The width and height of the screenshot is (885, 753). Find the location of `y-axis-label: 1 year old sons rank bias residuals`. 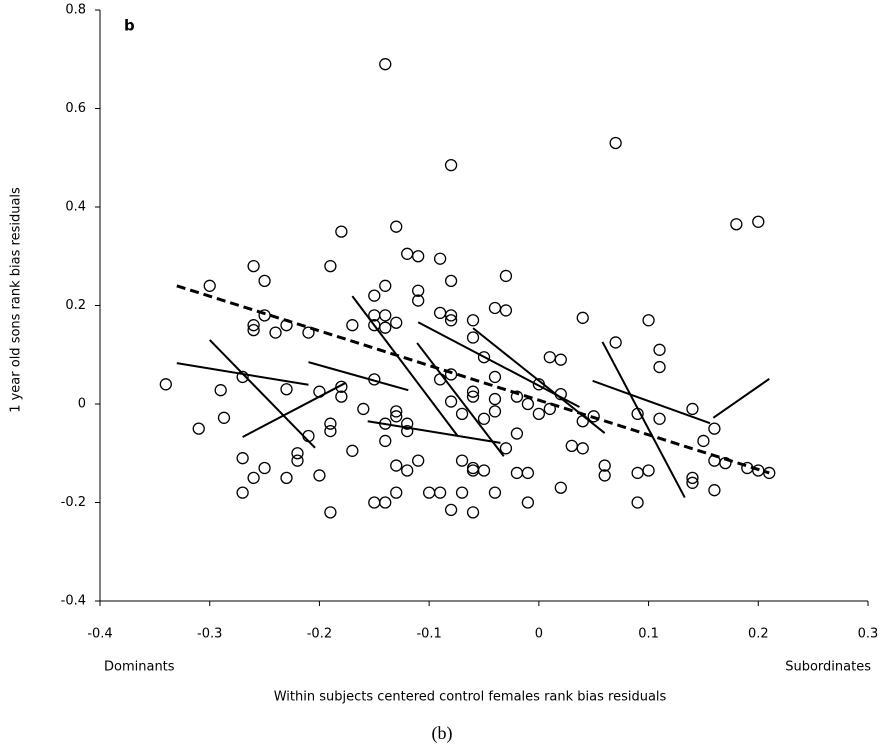

y-axis-label: 1 year old sons rank bias residuals is located at coordinates (16, 300).